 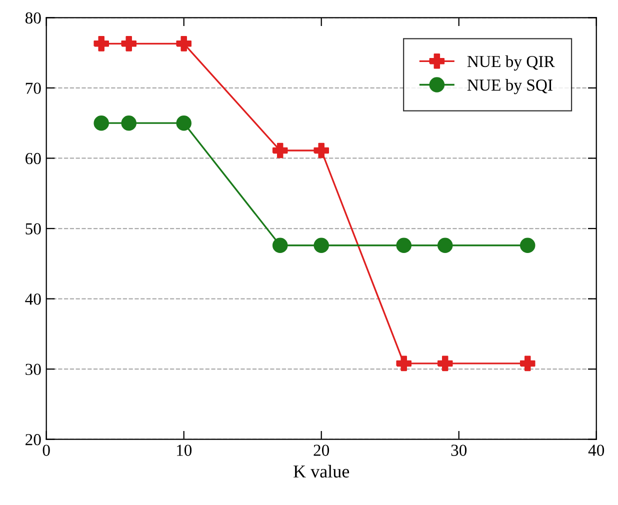 What do you see at coordinates (33, 299) in the screenshot?
I see `y-tick-label: 40` at bounding box center [33, 299].